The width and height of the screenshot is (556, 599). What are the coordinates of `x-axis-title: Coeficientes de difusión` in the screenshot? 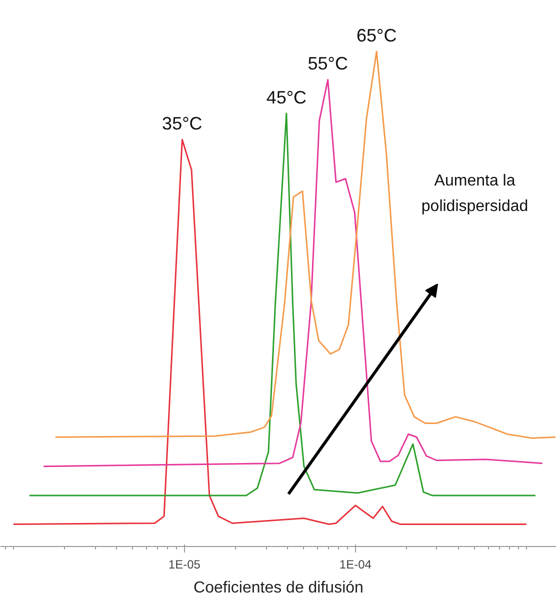 It's located at (279, 588).